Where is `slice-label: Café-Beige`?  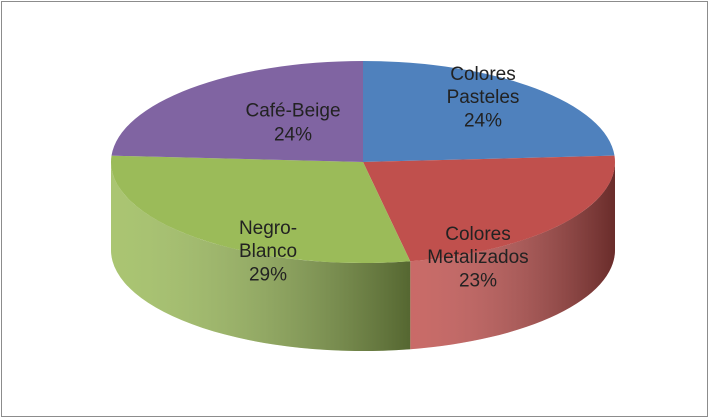
slice-label: Café-Beige is located at coordinates (293, 111).